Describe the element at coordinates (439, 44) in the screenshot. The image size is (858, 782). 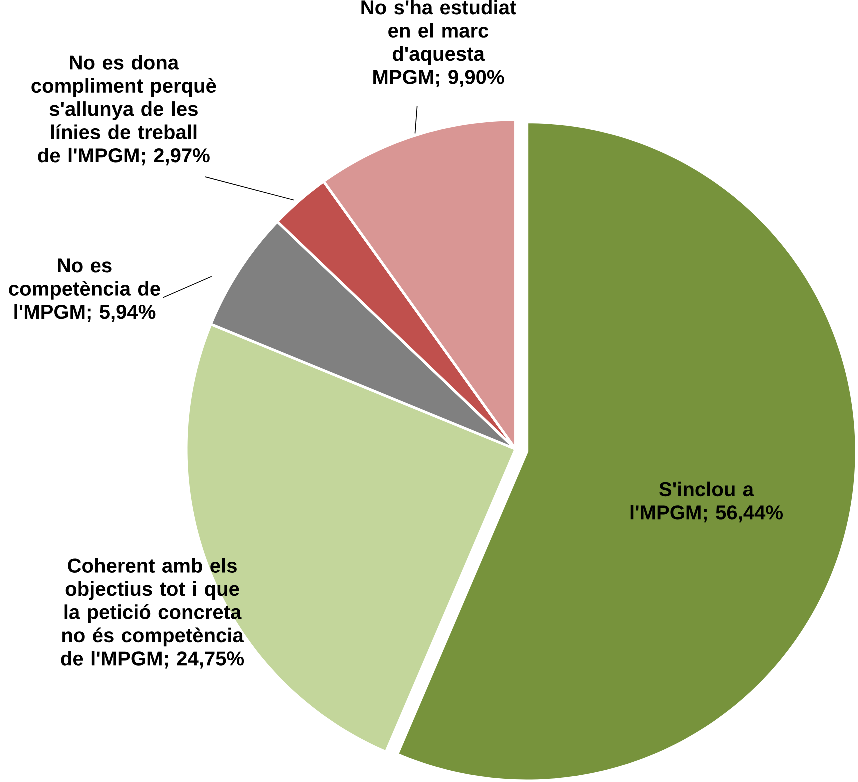
I see `slice-label: No s'ha estudiat en el marc d'aquesta MPGM; 9,90%` at that location.